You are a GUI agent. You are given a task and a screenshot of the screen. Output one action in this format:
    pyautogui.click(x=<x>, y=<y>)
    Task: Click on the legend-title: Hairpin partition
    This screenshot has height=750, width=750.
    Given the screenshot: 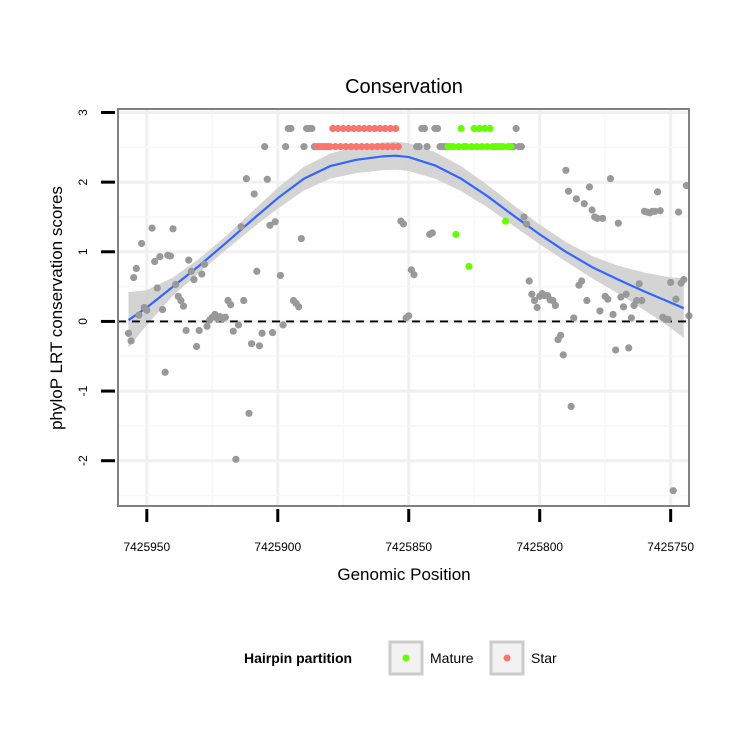 What is the action you would take?
    pyautogui.click(x=298, y=658)
    